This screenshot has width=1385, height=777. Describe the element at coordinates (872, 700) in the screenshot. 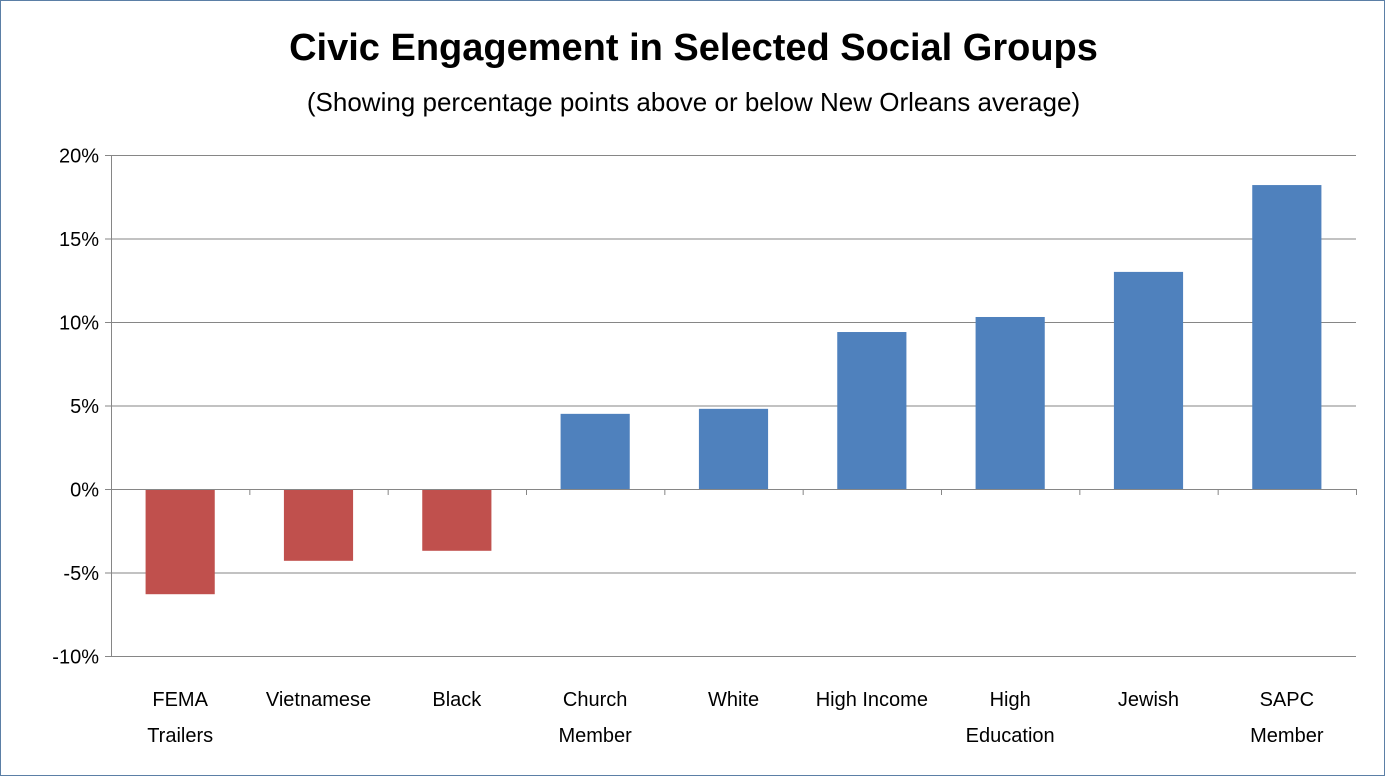

I see `x-category-label: High Income` at that location.